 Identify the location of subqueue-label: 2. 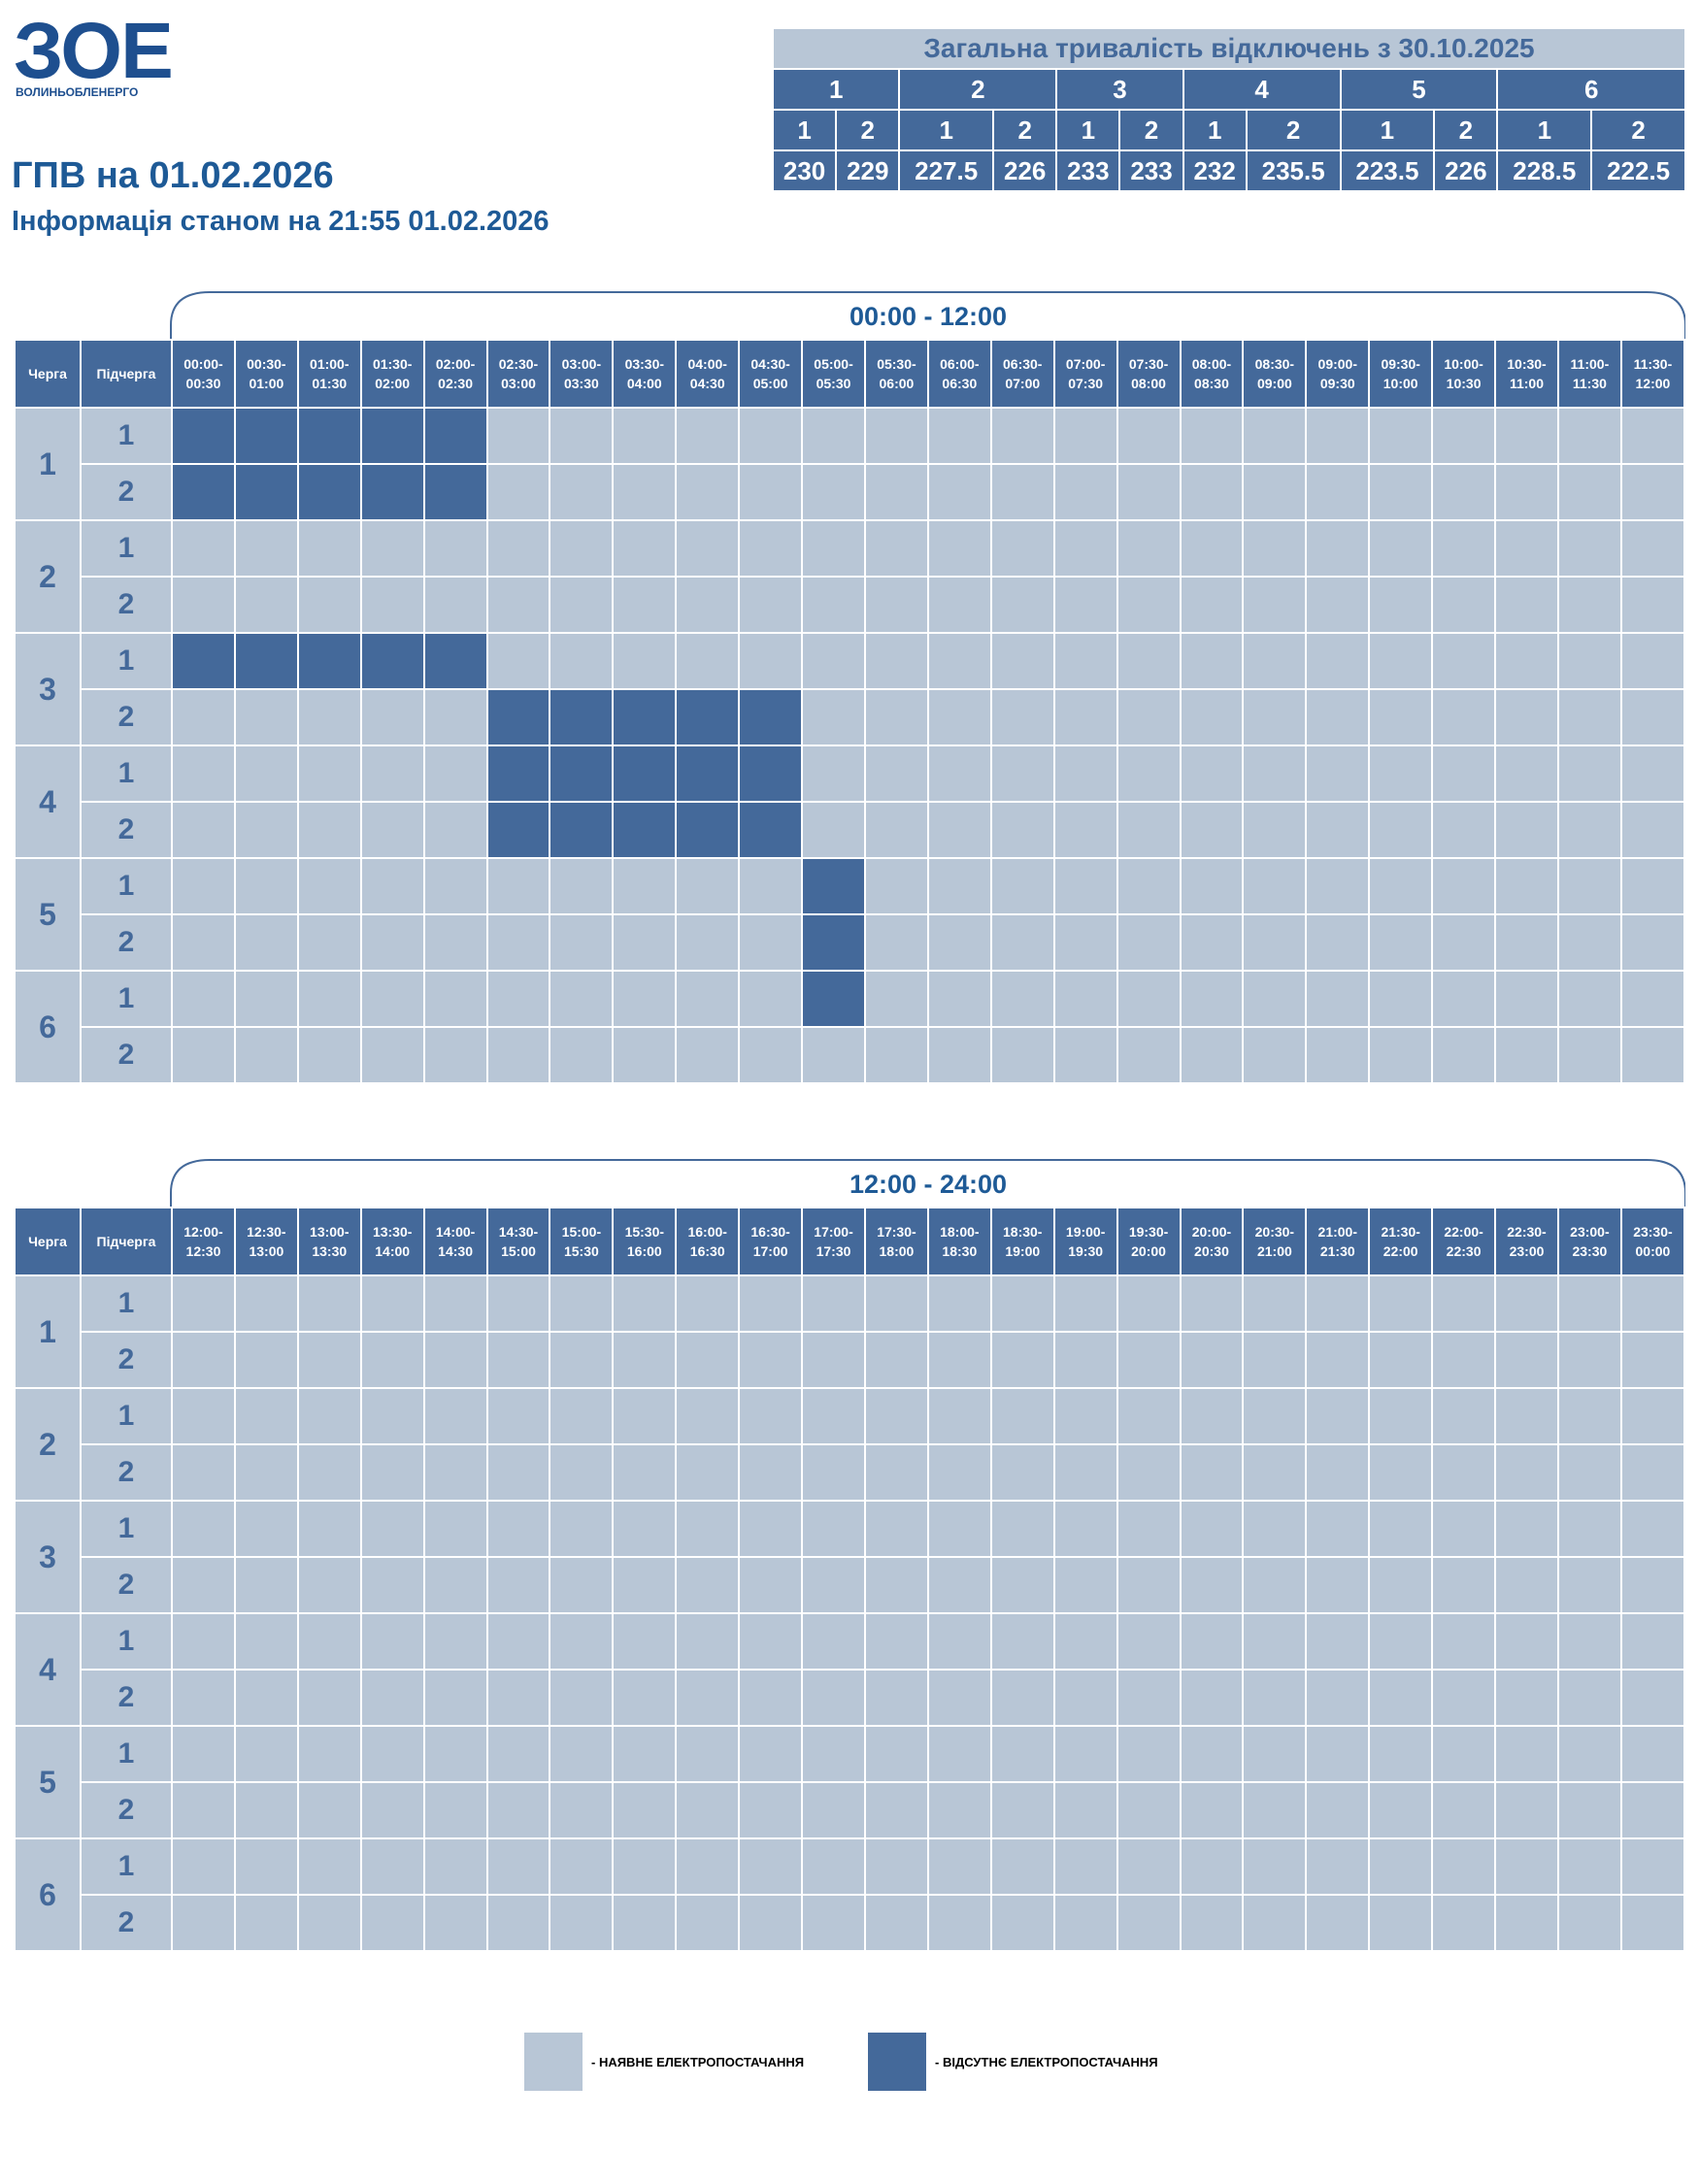
(126, 1810).